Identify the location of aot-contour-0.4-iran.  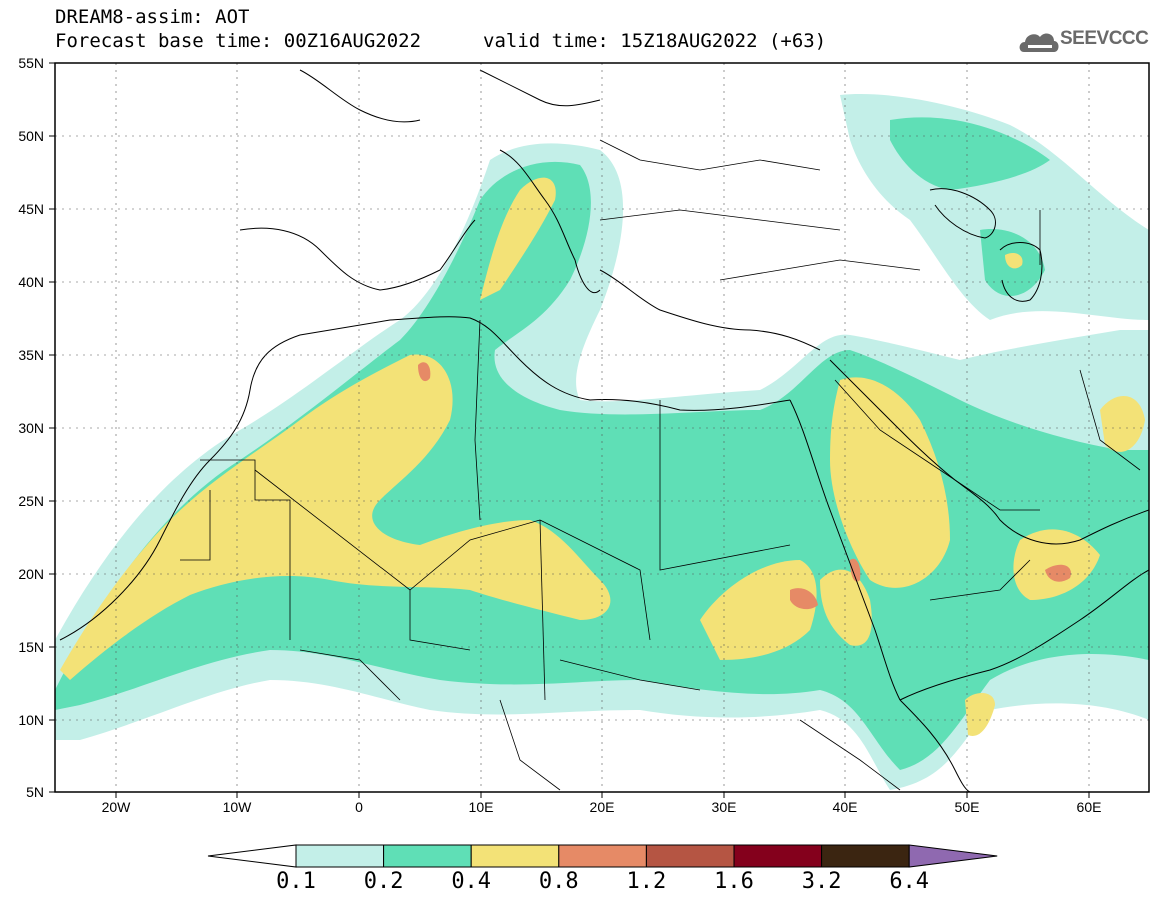
(1122, 424).